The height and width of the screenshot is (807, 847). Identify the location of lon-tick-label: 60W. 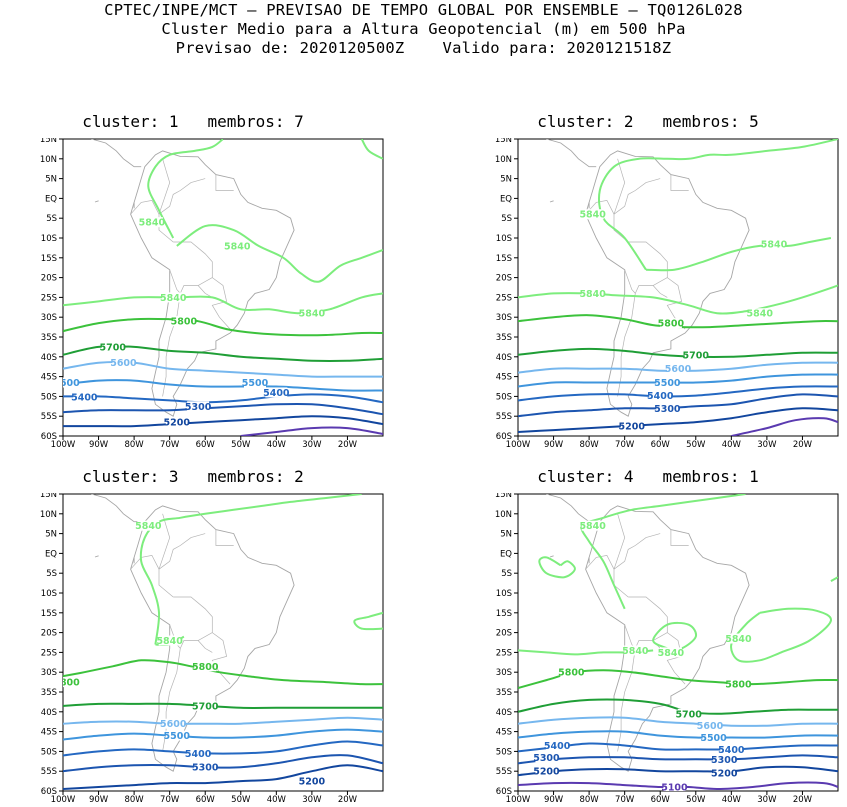
(661, 799).